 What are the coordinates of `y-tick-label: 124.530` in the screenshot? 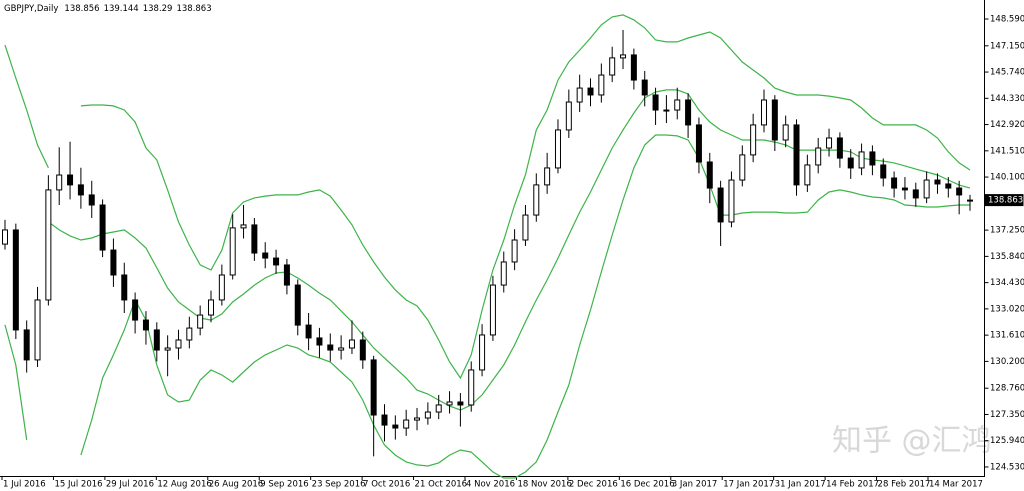 It's located at (1007, 467).